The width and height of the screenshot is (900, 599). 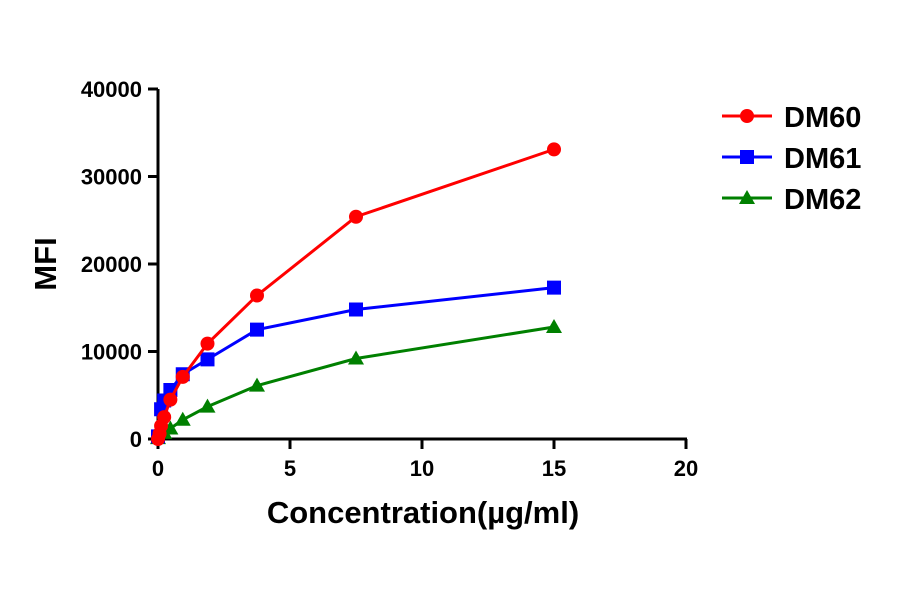 What do you see at coordinates (45, 263) in the screenshot?
I see `y-axis-label: MFI` at bounding box center [45, 263].